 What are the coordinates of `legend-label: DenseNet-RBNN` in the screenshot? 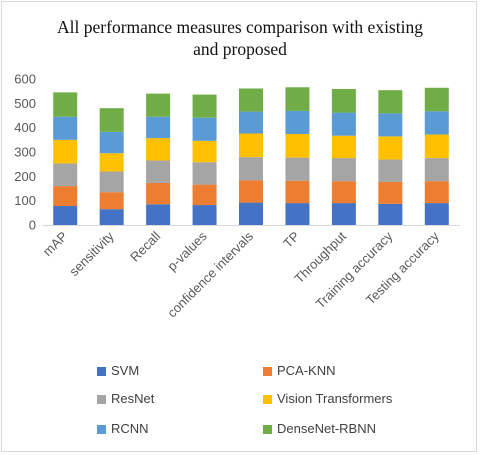 It's located at (326, 428).